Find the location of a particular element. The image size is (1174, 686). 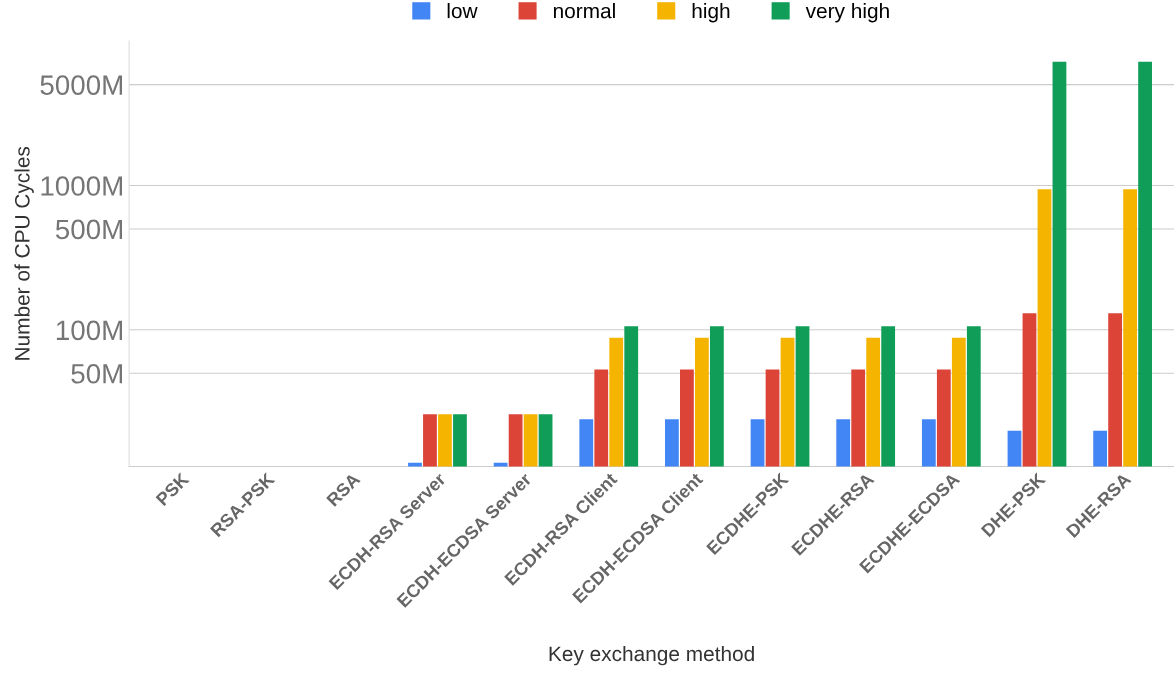

x-axis-title: Key exchange method is located at coordinates (651, 655).